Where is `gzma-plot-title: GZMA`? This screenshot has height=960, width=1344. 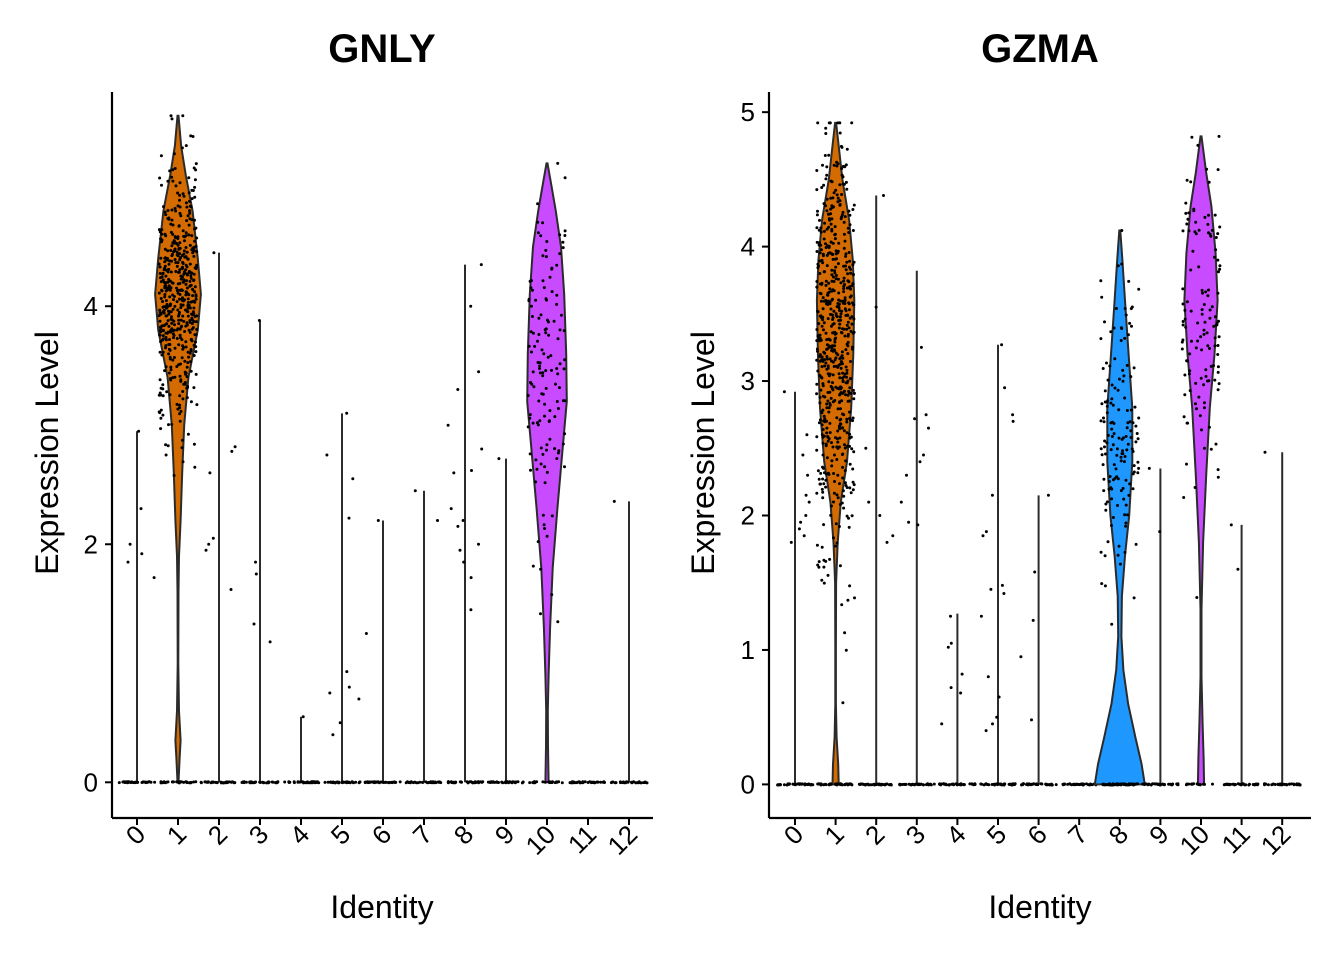
gzma-plot-title: GZMA is located at coordinates (1040, 49).